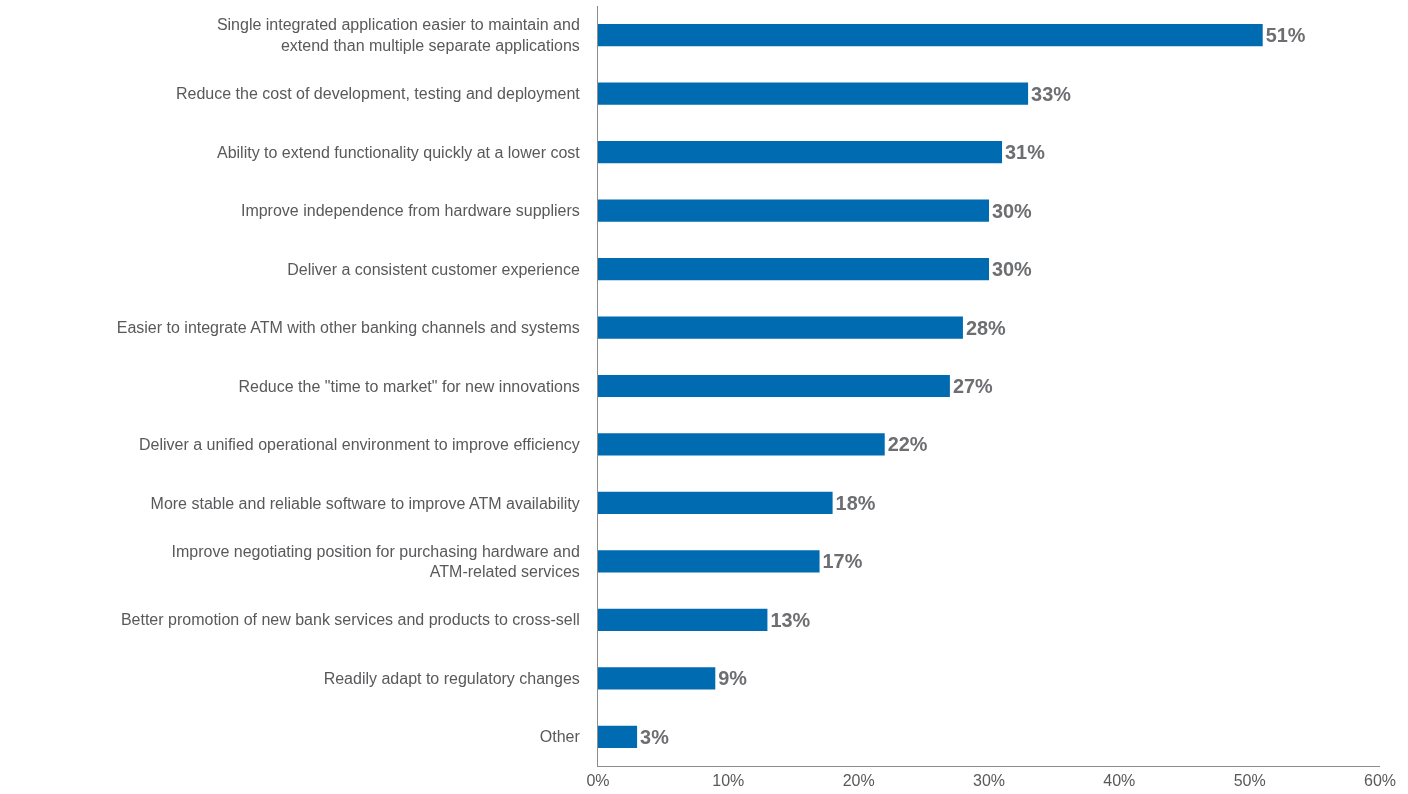  What do you see at coordinates (842, 561) in the screenshot?
I see `data-label: 17%` at bounding box center [842, 561].